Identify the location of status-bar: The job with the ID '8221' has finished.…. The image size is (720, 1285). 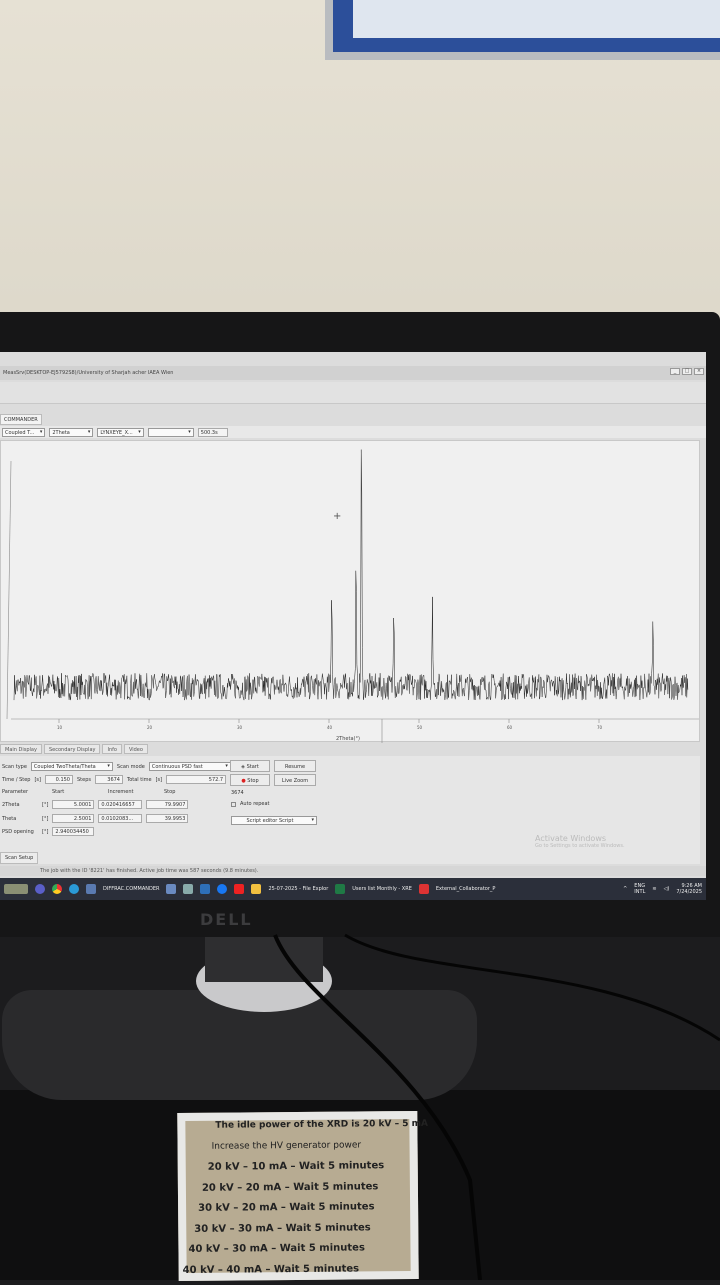
(353, 871).